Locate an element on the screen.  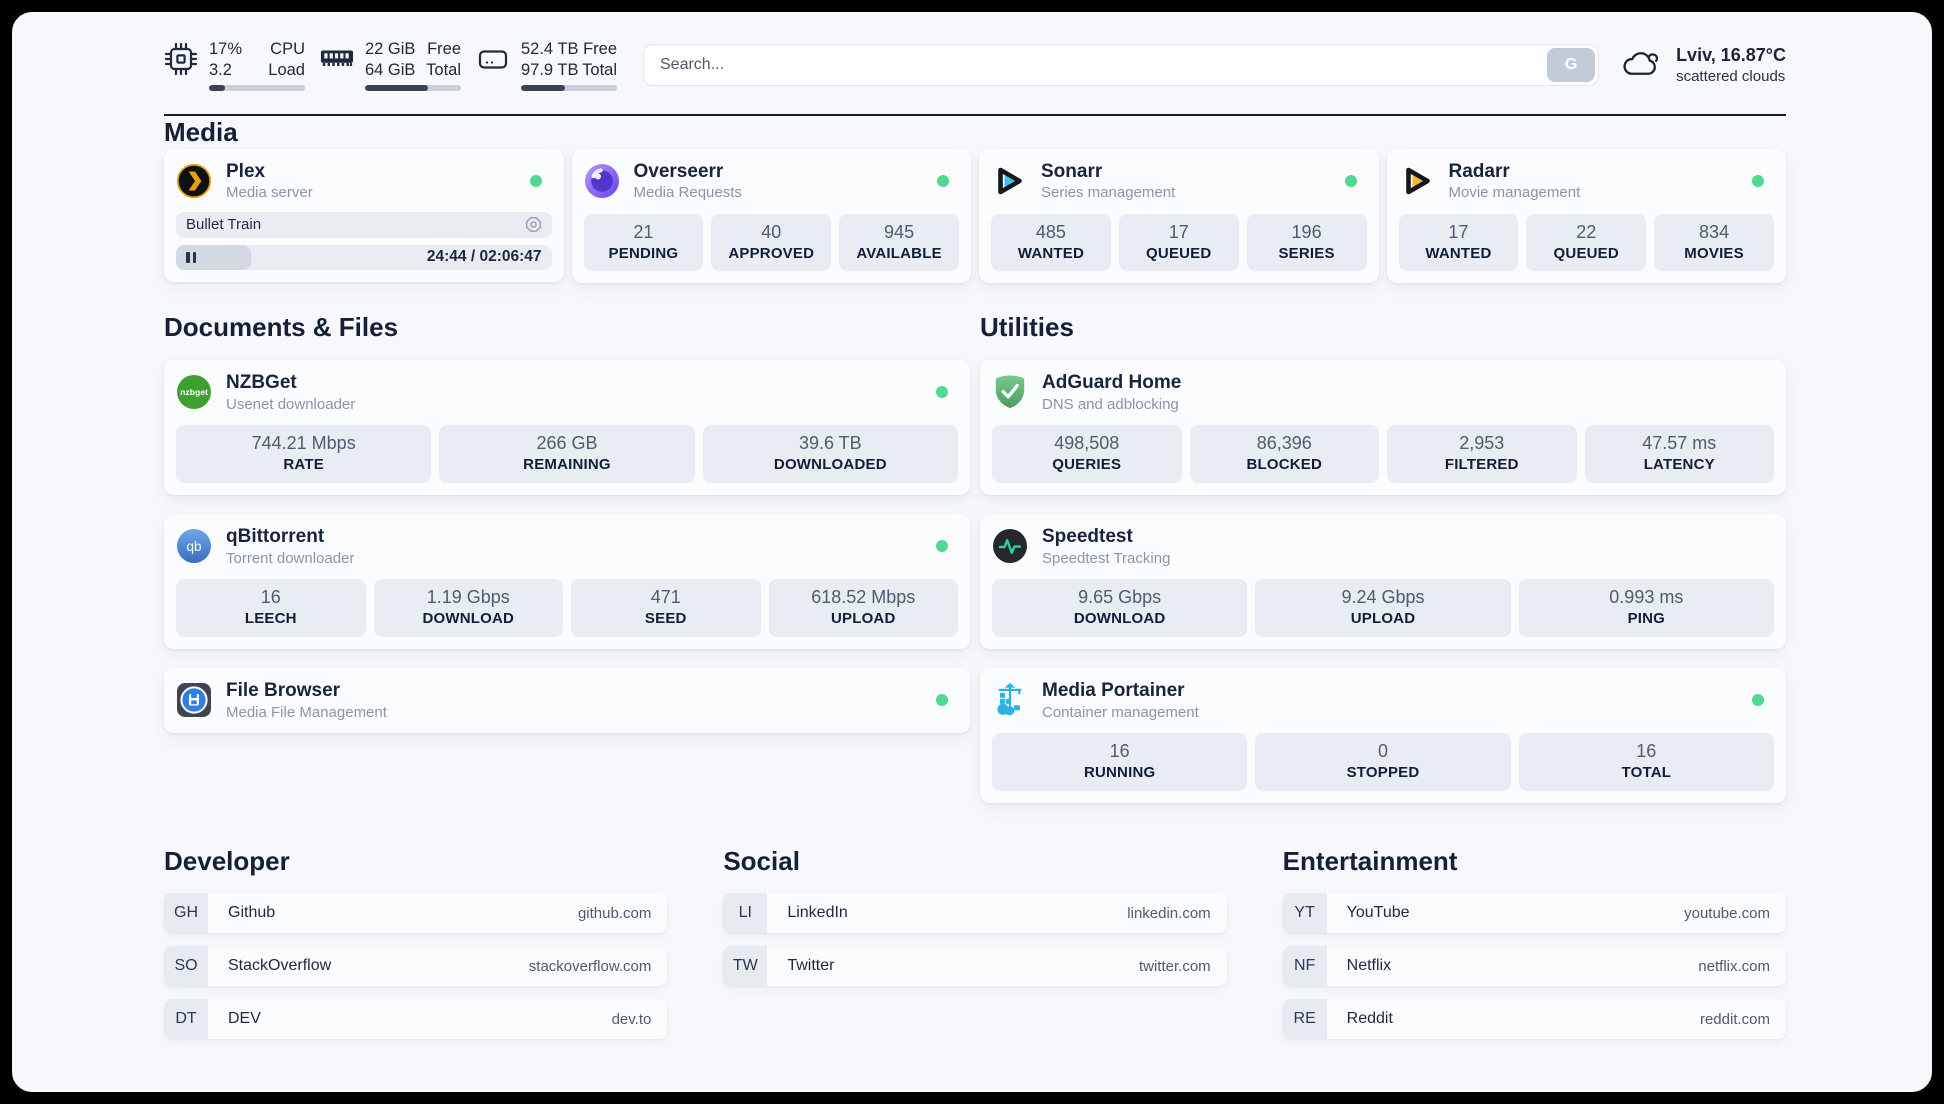
disk-labels: Free Total is located at coordinates (599, 59).